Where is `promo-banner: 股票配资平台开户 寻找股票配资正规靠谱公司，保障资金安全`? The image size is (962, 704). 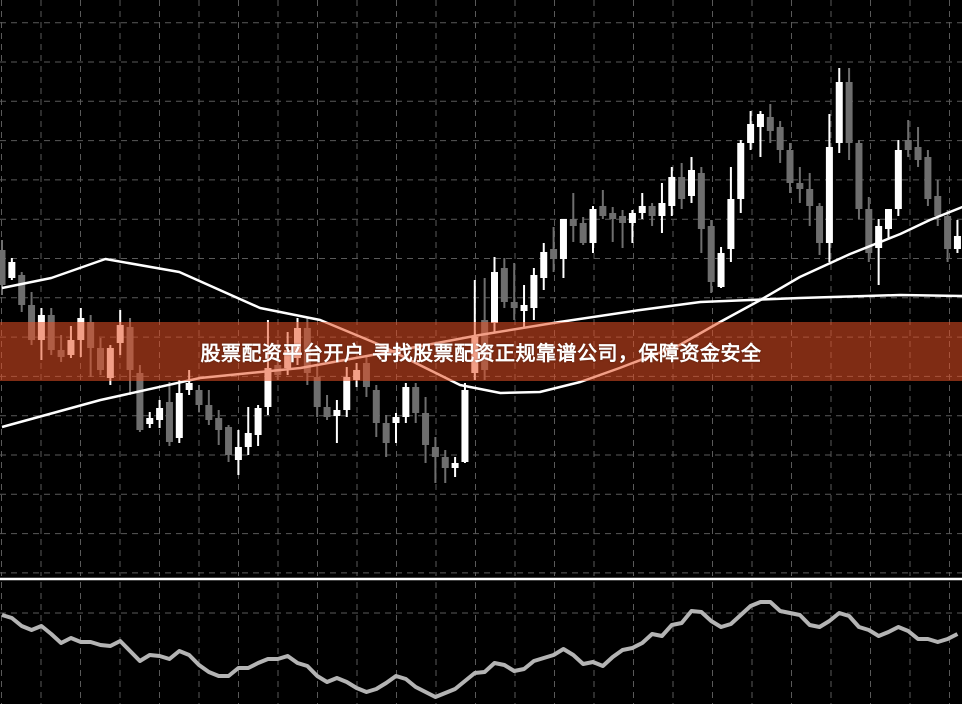 promo-banner: 股票配资平台开户 寻找股票配资正规靠谱公司，保障资金安全 is located at coordinates (481, 351).